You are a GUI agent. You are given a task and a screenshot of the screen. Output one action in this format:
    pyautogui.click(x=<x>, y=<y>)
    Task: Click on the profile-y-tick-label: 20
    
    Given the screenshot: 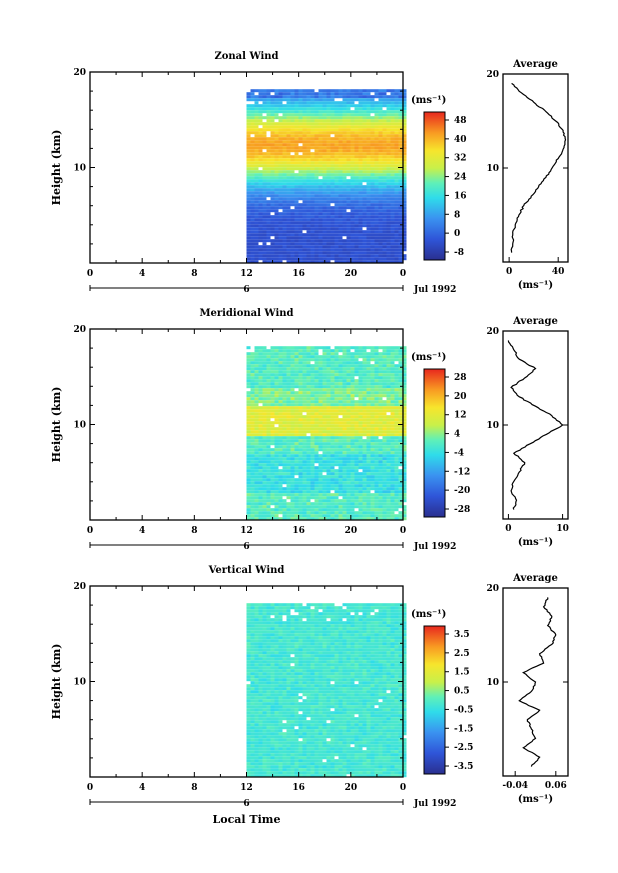 What is the action you would take?
    pyautogui.click(x=492, y=332)
    